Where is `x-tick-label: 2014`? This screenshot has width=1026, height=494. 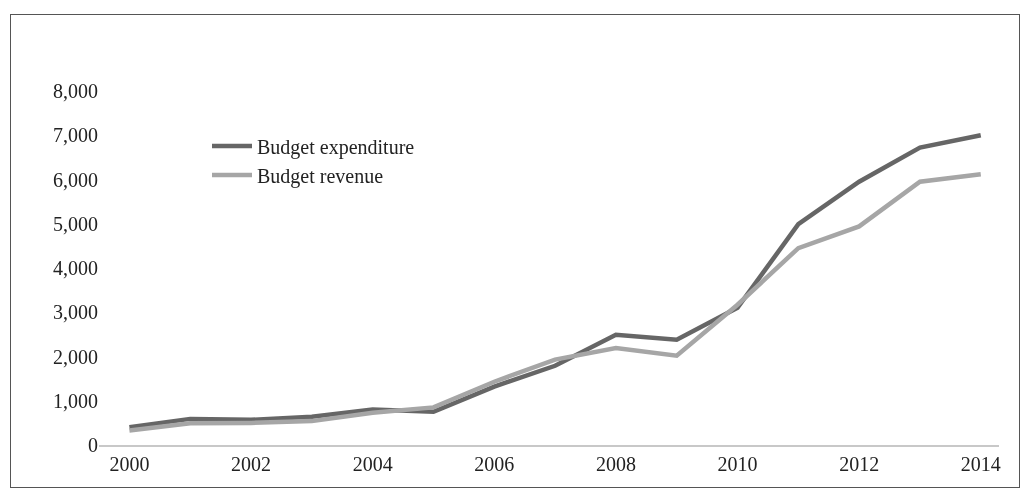 x-tick-label: 2014 is located at coordinates (980, 463).